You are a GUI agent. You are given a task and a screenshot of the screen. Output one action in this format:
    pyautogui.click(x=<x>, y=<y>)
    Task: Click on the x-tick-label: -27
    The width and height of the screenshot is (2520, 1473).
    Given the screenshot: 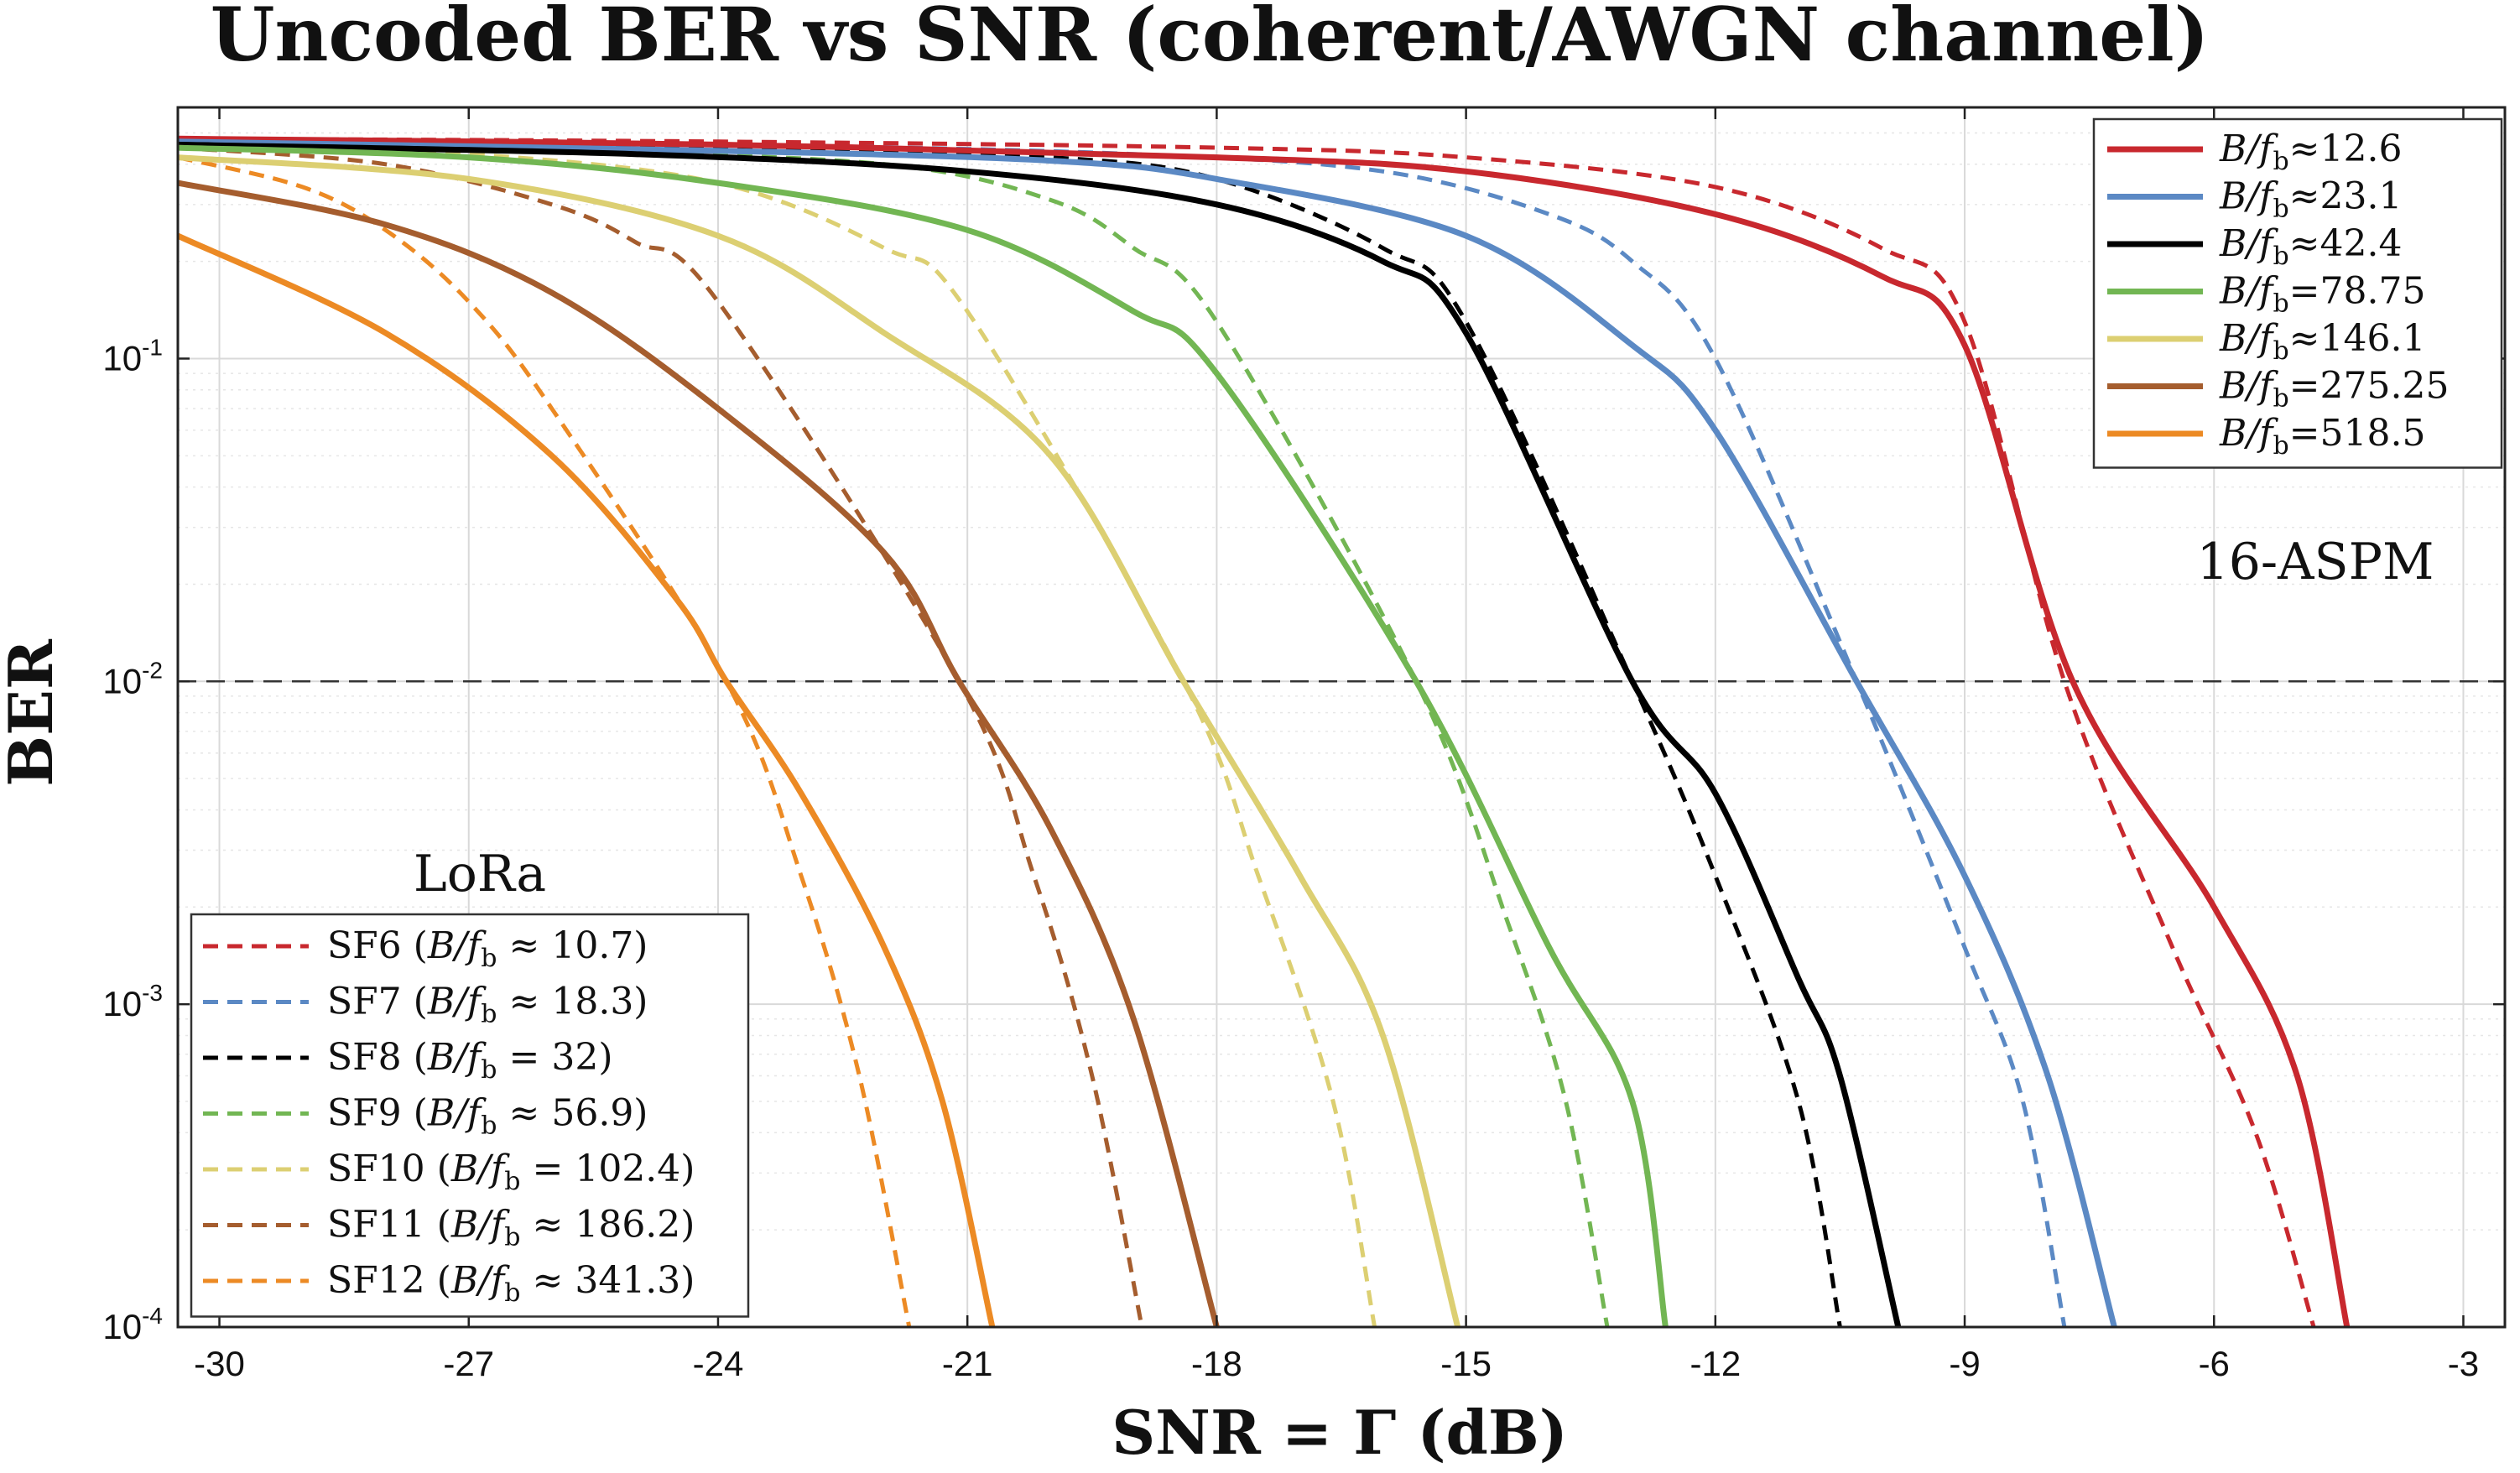 What is the action you would take?
    pyautogui.click(x=469, y=1363)
    